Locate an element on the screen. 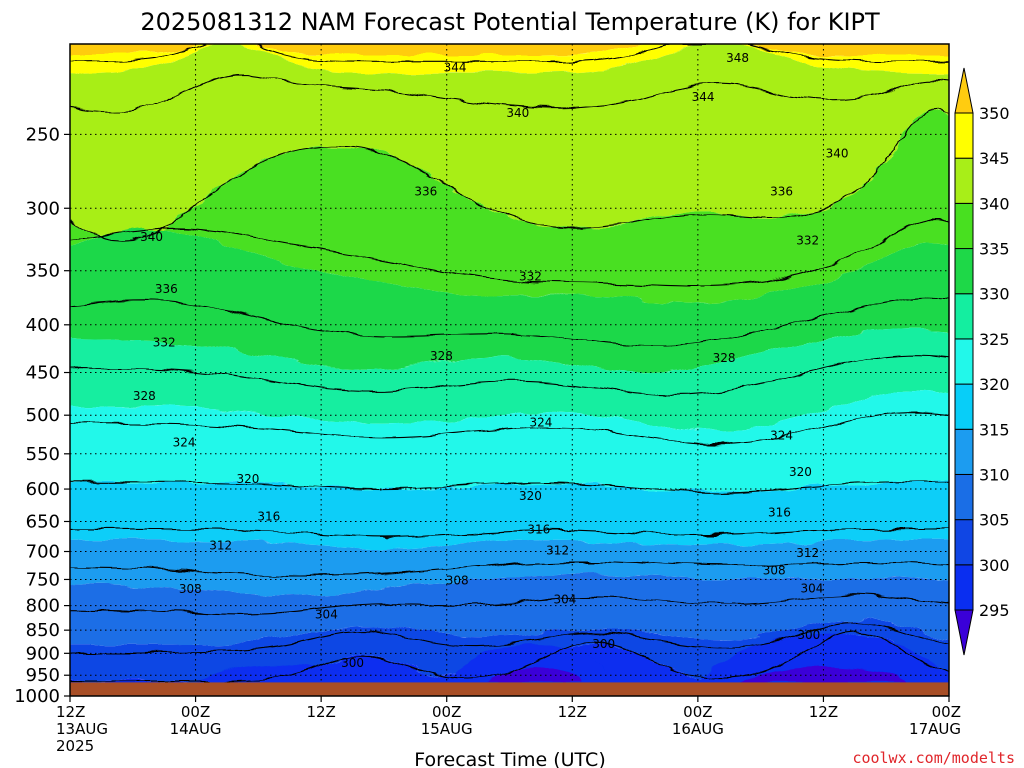 The height and width of the screenshot is (768, 1024). y-tick-label-350: 350 is located at coordinates (43, 271).